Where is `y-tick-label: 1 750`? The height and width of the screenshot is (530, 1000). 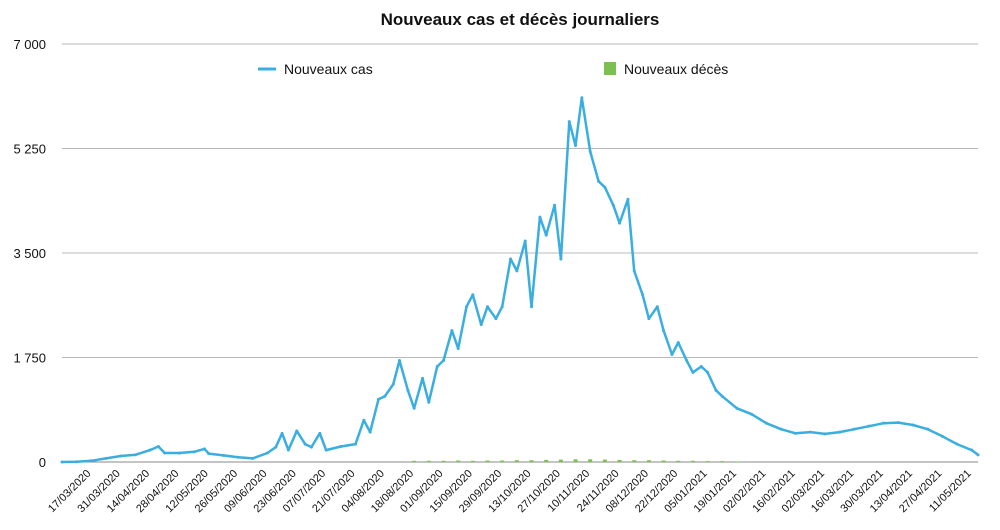
y-tick-label: 1 750 is located at coordinates (29, 358).